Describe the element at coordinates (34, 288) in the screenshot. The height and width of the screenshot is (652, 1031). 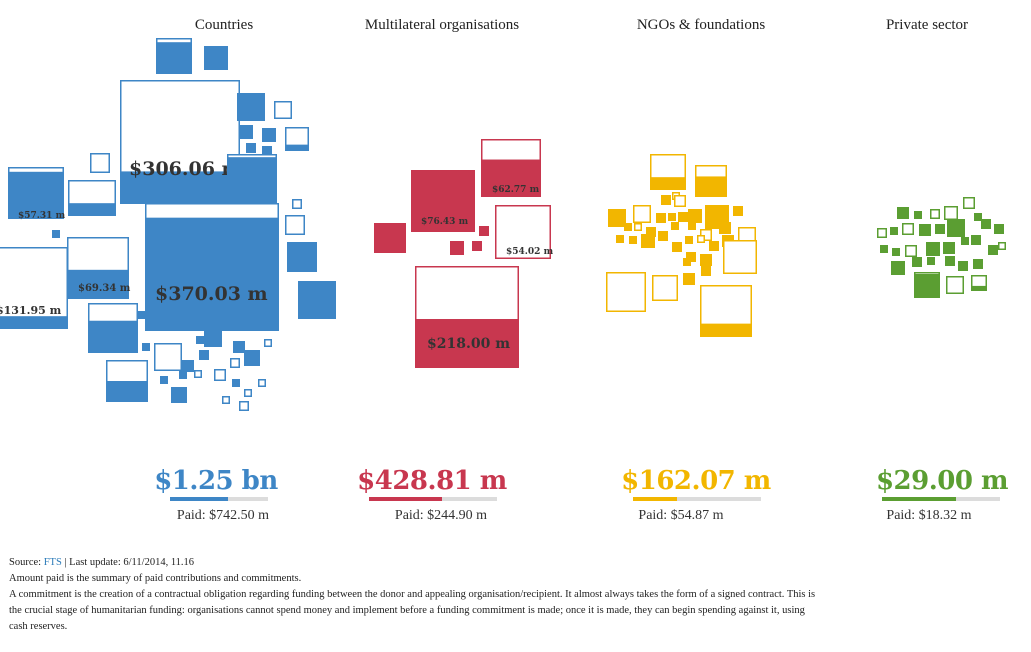
I see `donor-square: $131.95 m` at that location.